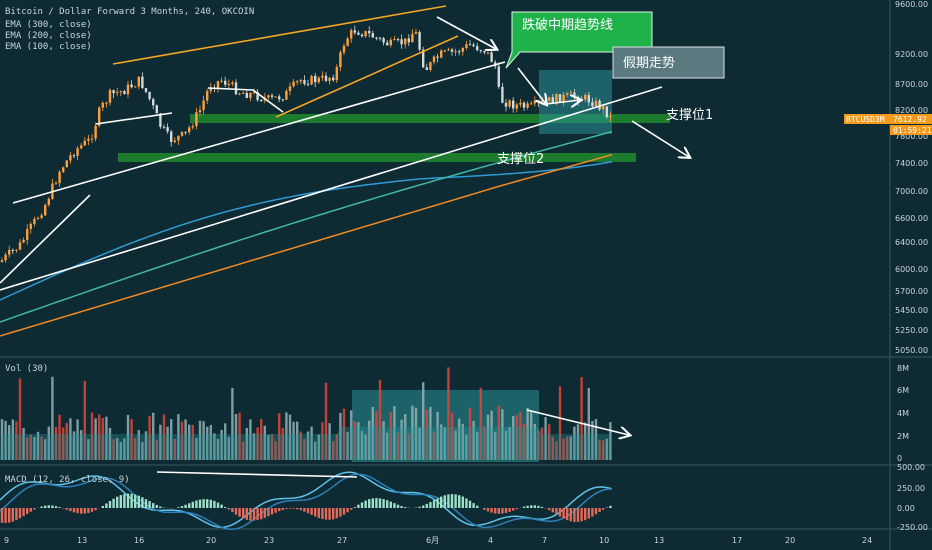 Image resolution: width=932 pixels, height=550 pixels. What do you see at coordinates (259, 132) in the screenshot?
I see `mid-term-trendline` at bounding box center [259, 132].